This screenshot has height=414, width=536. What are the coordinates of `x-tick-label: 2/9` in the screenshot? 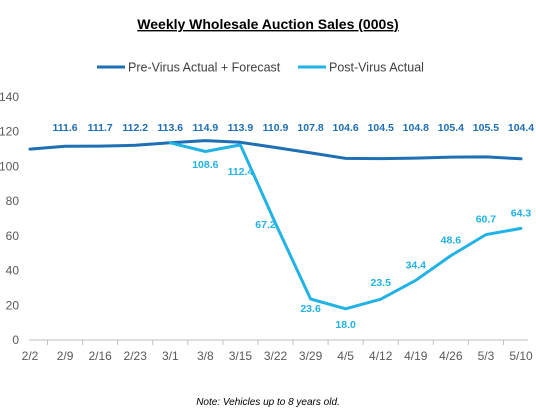 It's located at (65, 356).